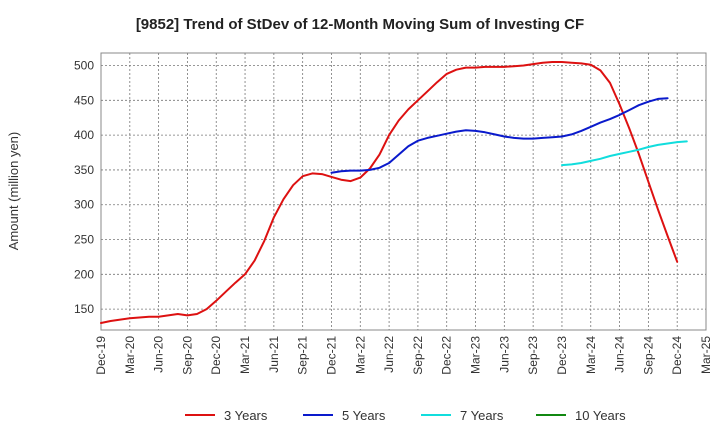 This screenshot has width=720, height=440. What do you see at coordinates (418, 355) in the screenshot?
I see `x-tick-label: Sep-22` at bounding box center [418, 355].